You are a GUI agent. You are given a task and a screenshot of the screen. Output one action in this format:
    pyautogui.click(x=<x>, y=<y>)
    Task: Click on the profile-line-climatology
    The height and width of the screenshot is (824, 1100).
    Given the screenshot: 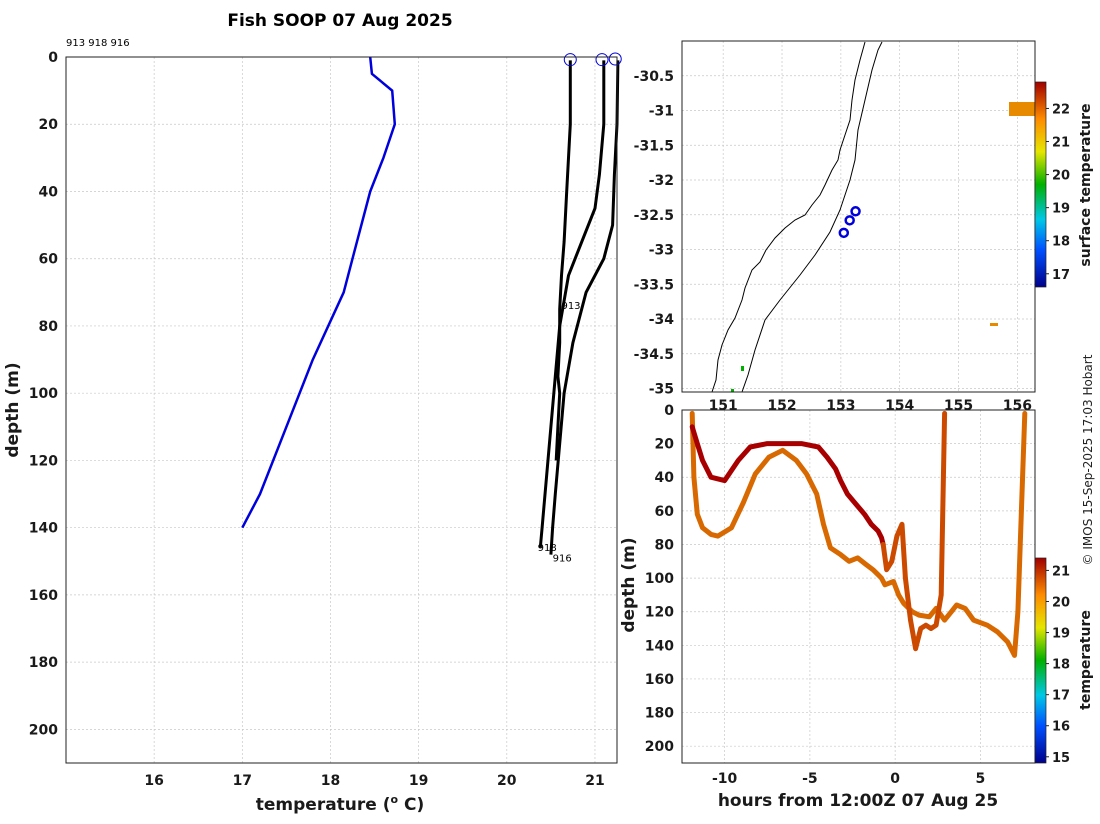 What is the action you would take?
    pyautogui.click(x=319, y=292)
    